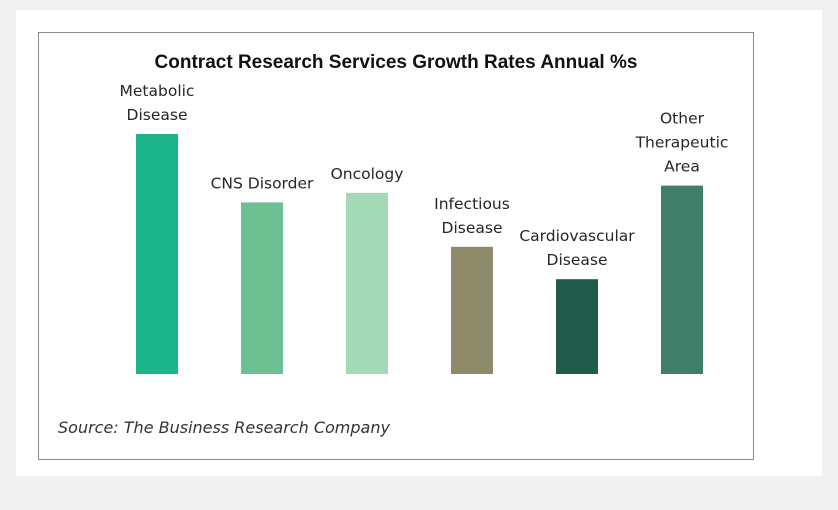  I want to click on bar-label-5-1: Therapeutic, so click(682, 143).